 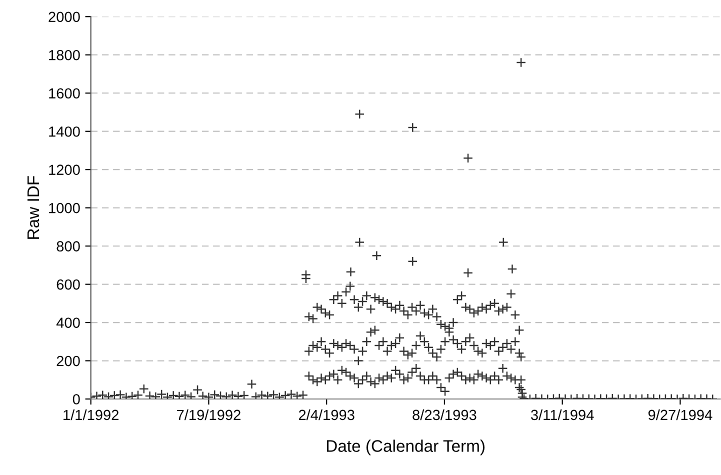 What do you see at coordinates (444, 414) in the screenshot?
I see `x-tick-label: 8/23/1993` at bounding box center [444, 414].